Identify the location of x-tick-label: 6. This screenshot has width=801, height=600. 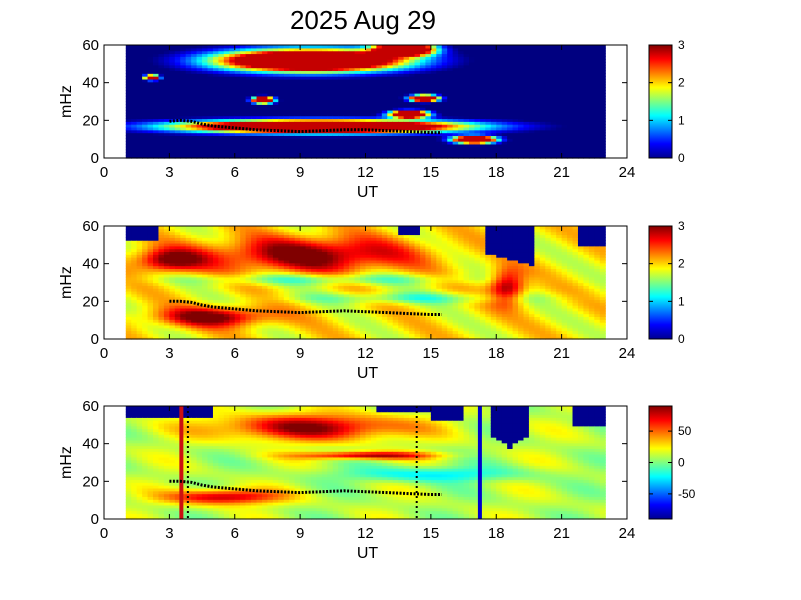
(235, 172).